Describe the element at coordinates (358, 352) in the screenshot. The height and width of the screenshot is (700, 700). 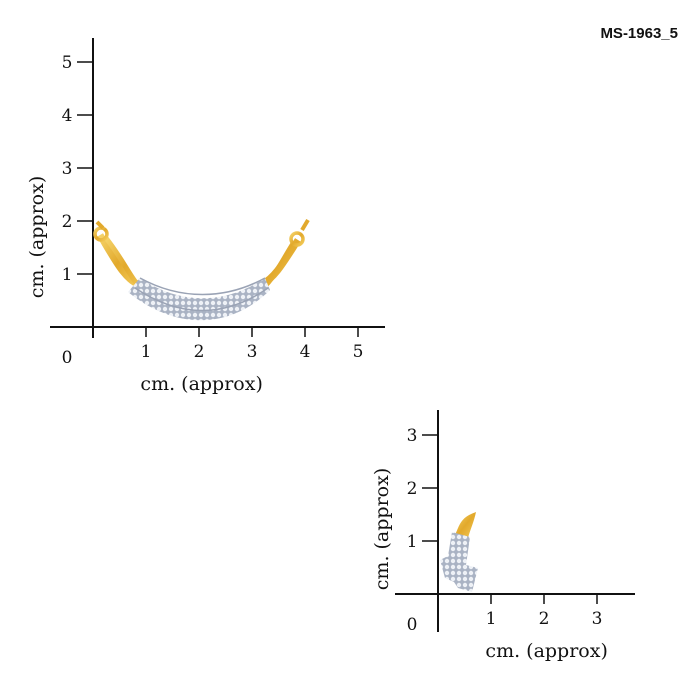
I see `x-tick-label: 5` at that location.